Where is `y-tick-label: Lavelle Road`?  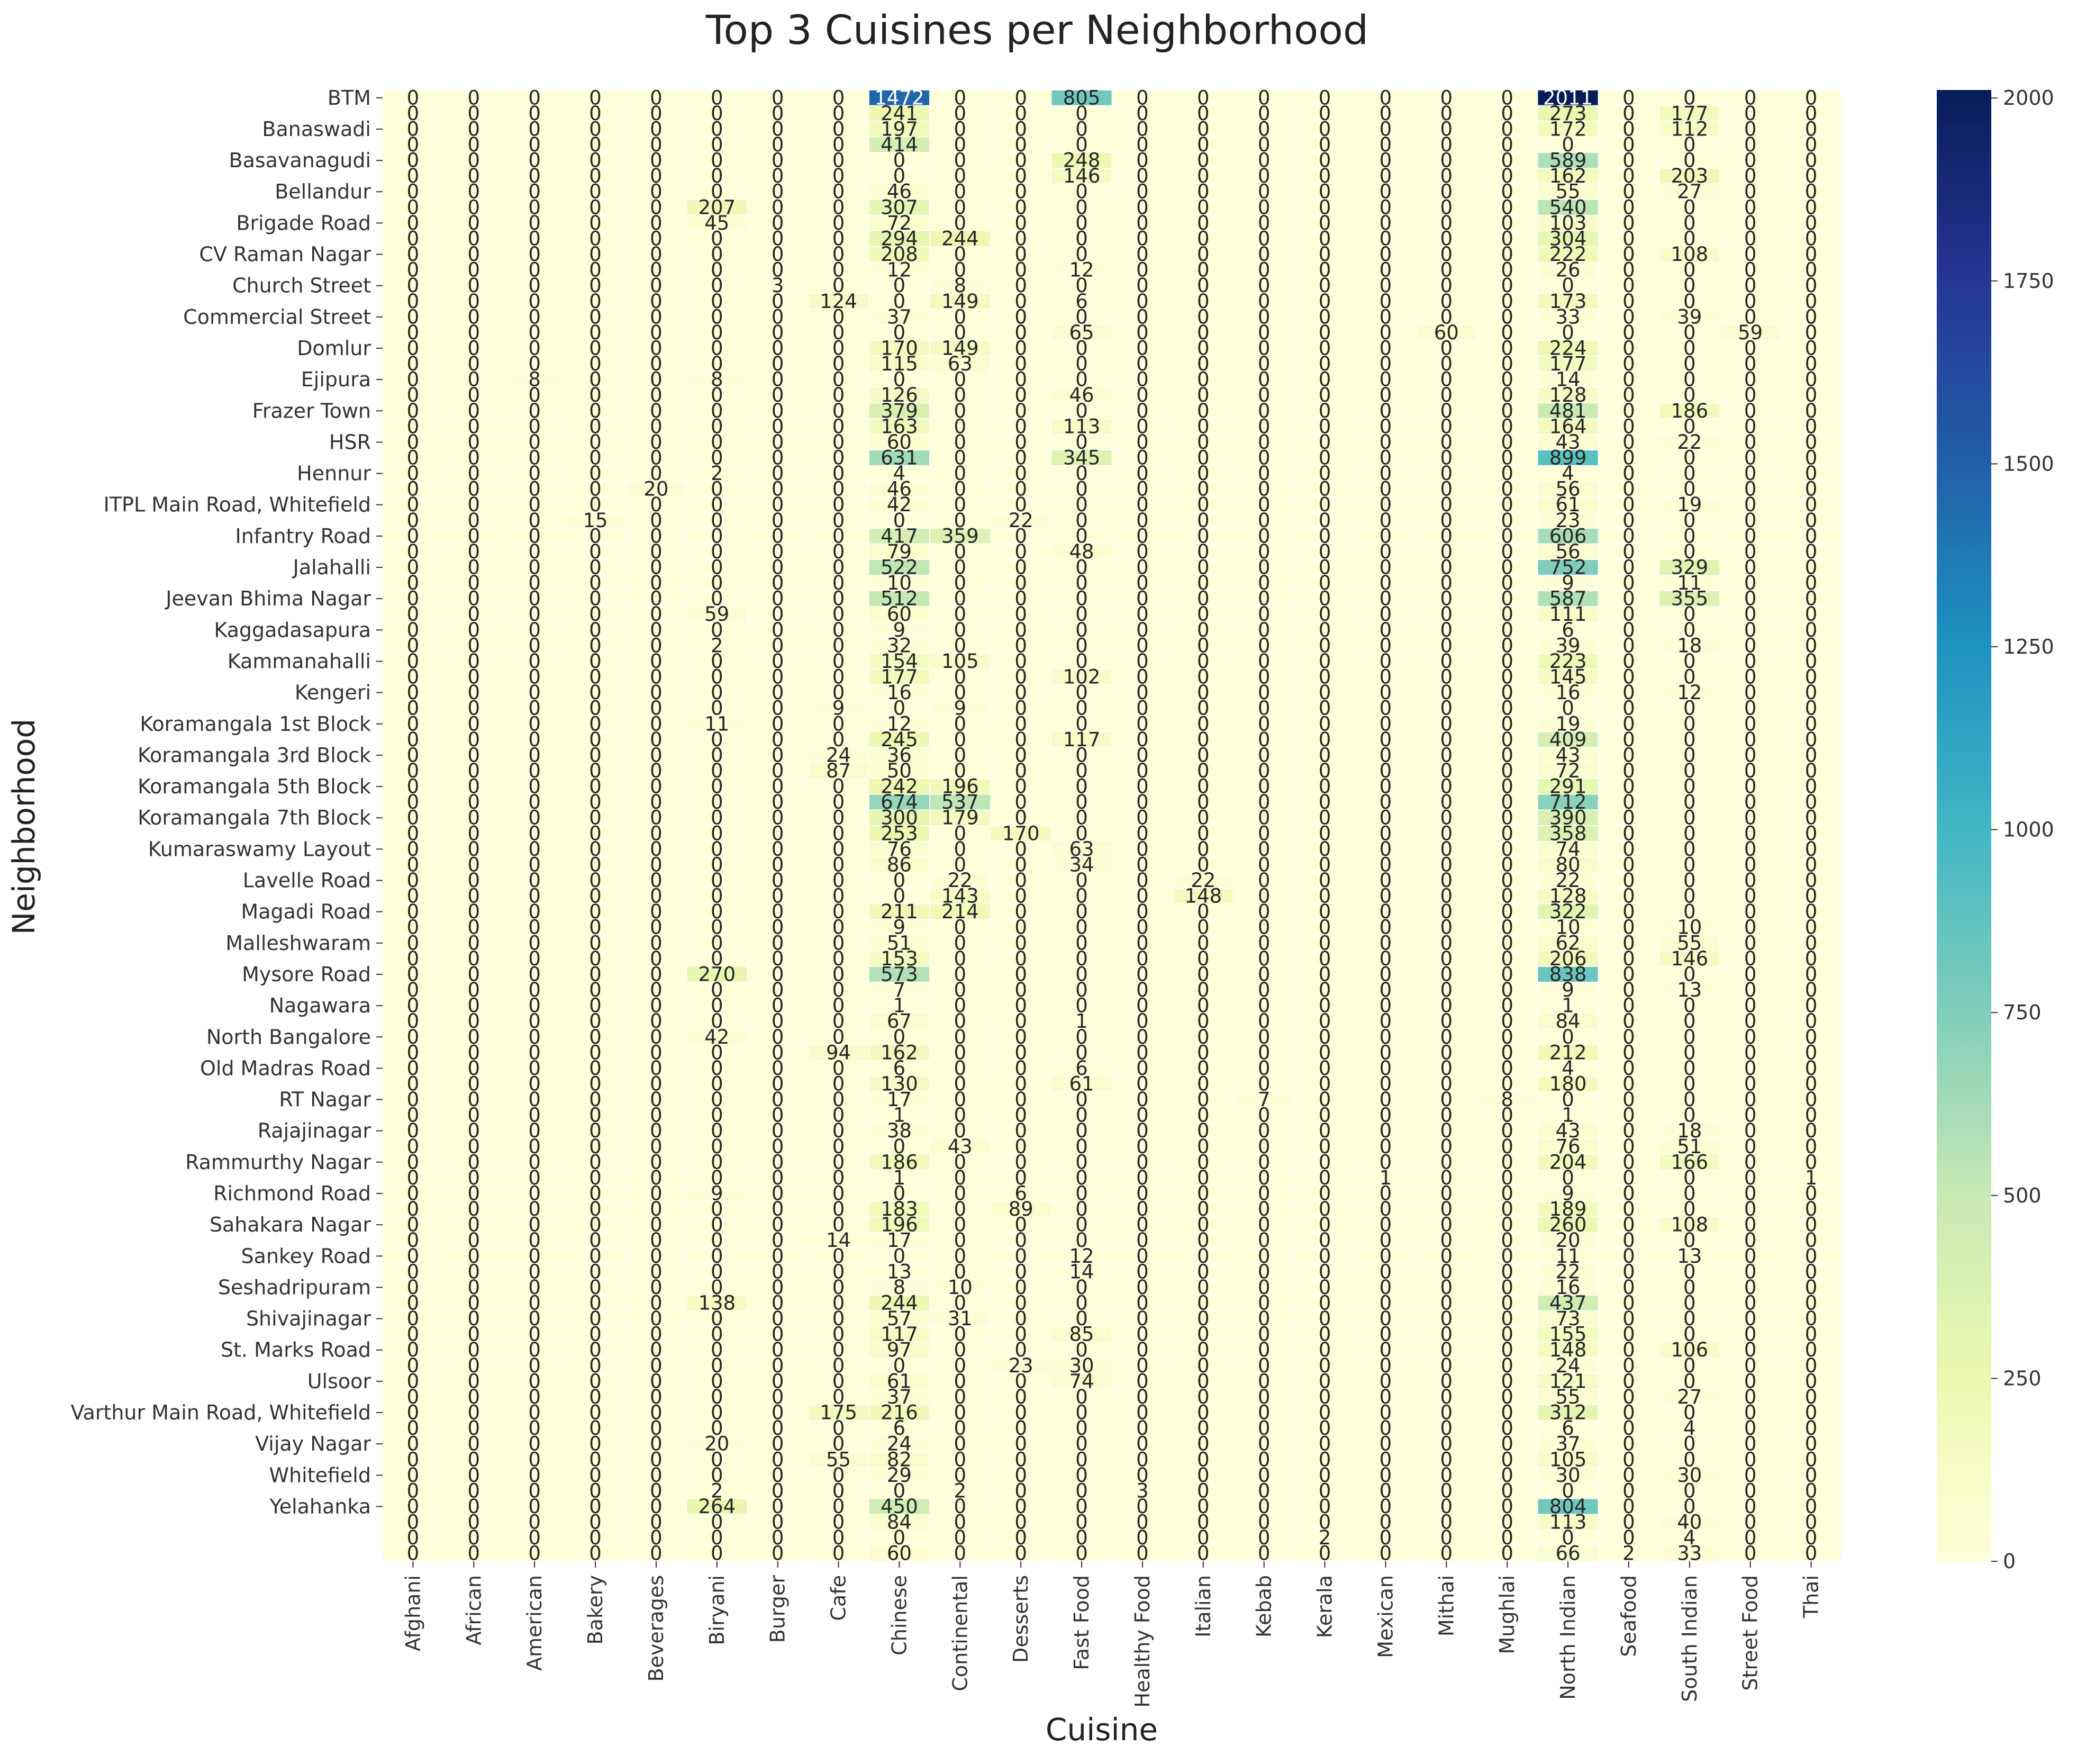
y-tick-label: Lavelle Road is located at coordinates (307, 880).